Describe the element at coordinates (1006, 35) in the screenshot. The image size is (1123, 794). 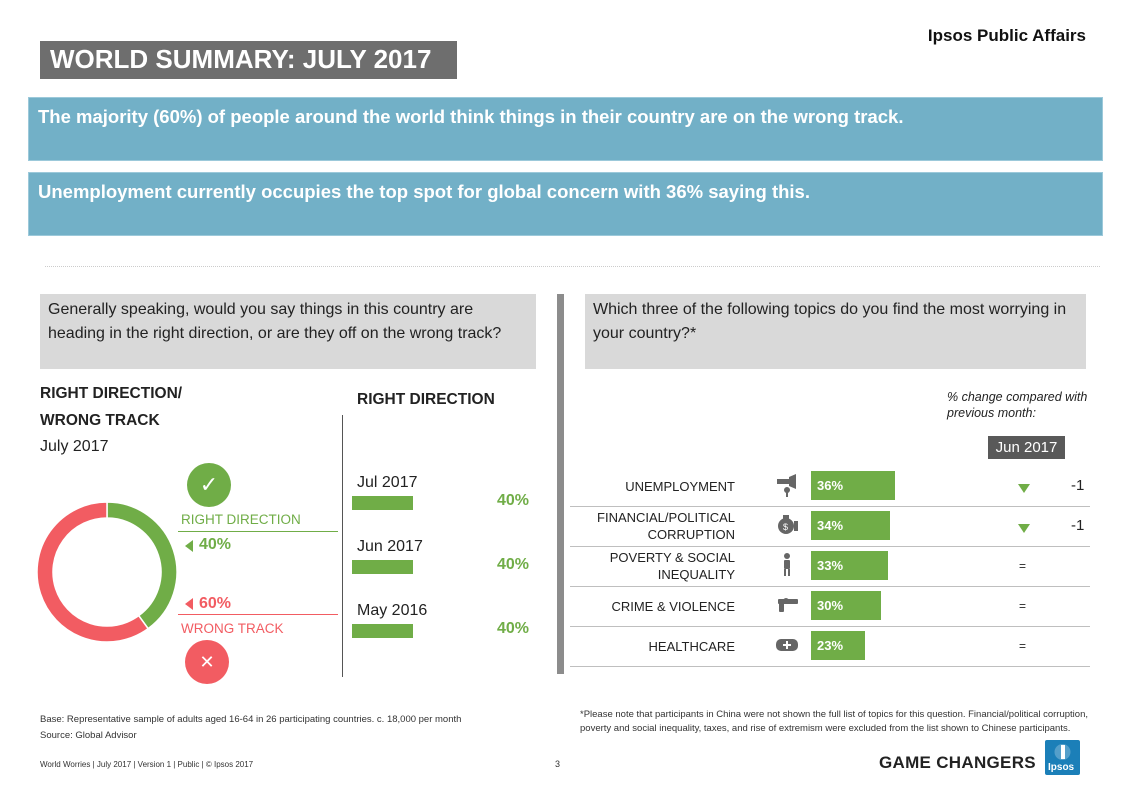
I see `brand-name: Ipsos Public Affairs` at that location.